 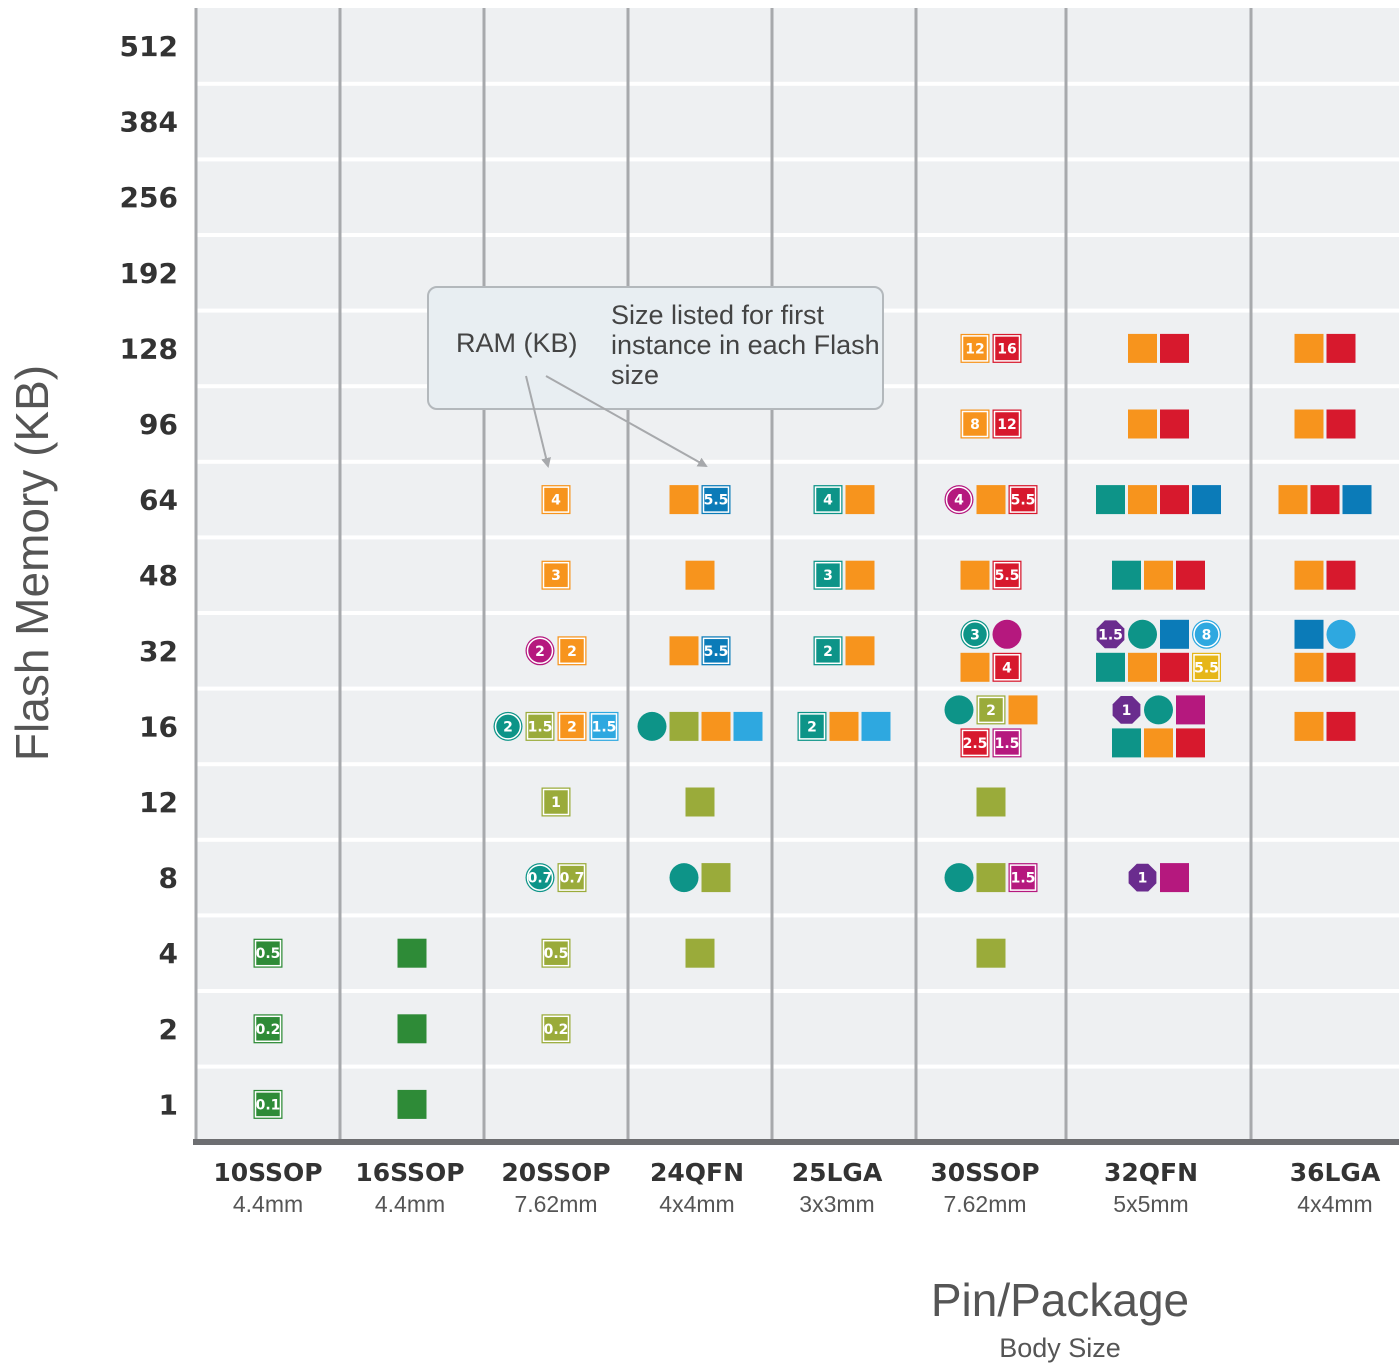 What do you see at coordinates (540, 879) in the screenshot?
I see `ram-value-label: 0.7` at bounding box center [540, 879].